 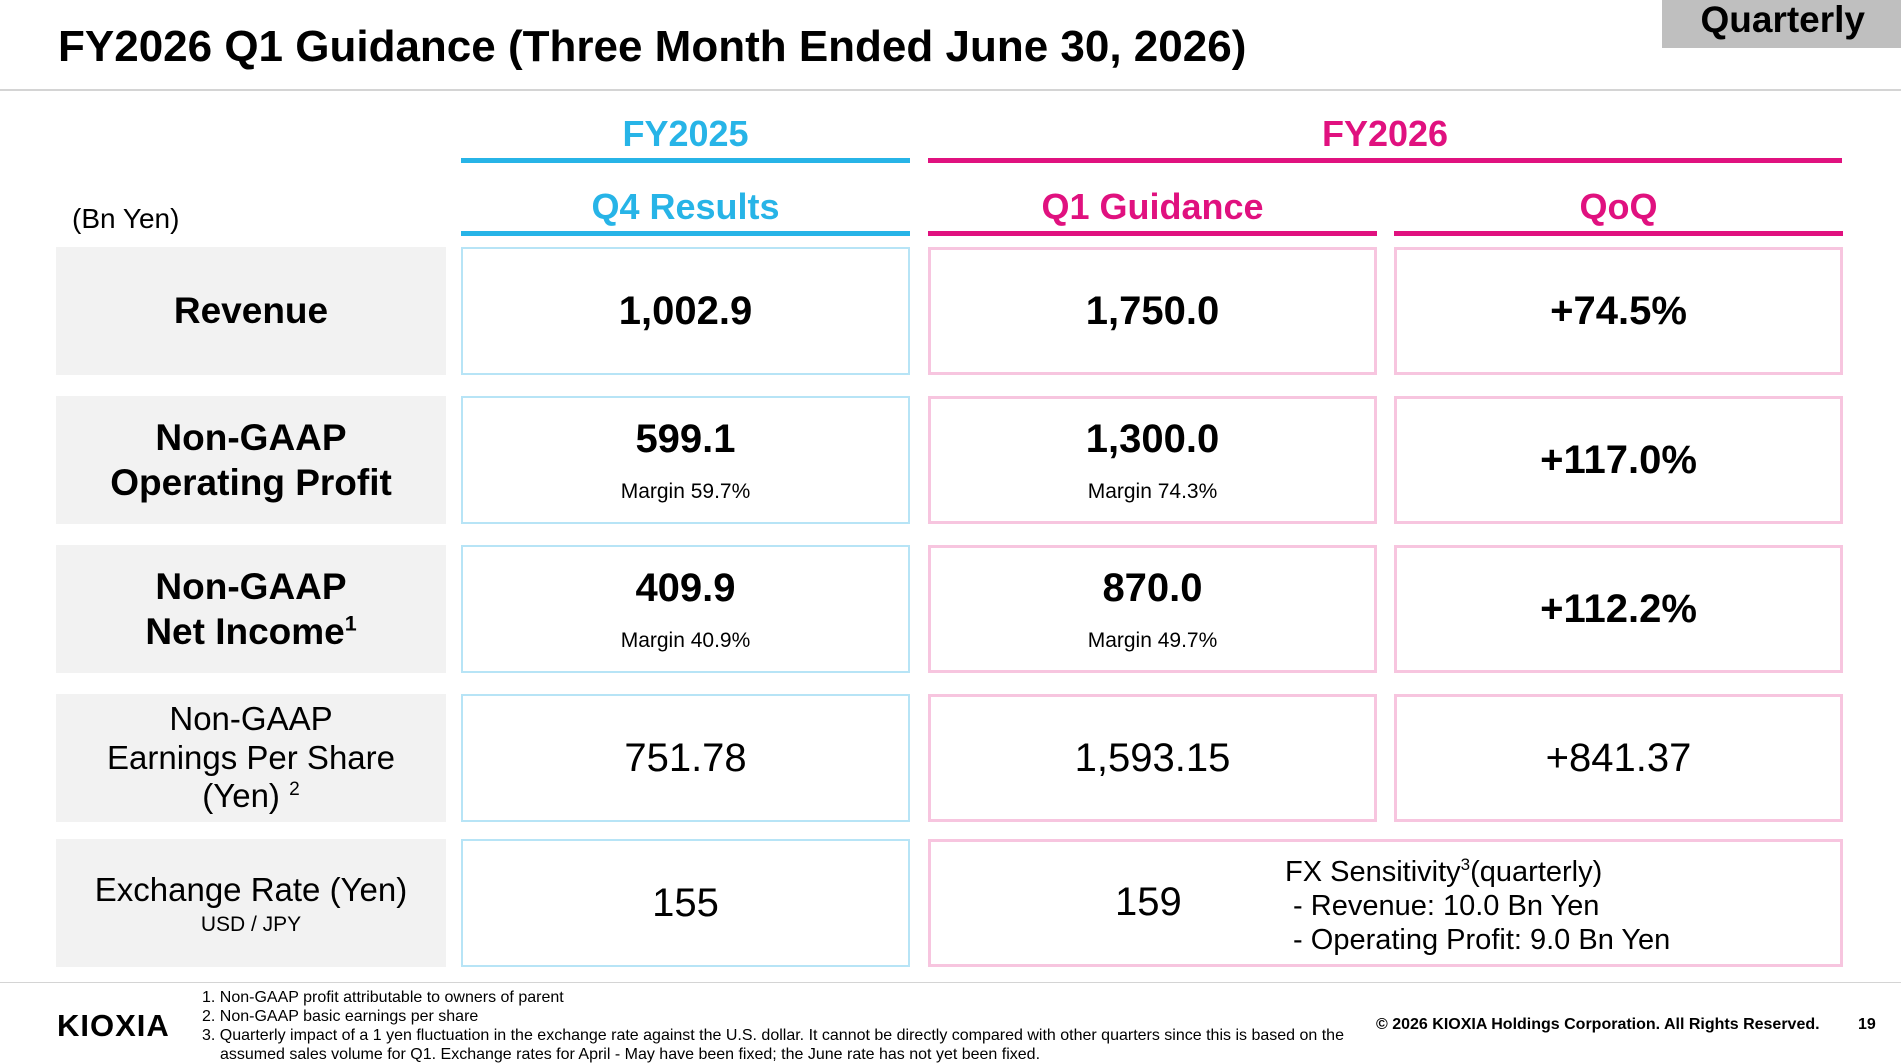 What do you see at coordinates (685, 133) in the screenshot?
I see `group-header-fy2025: FY2025` at bounding box center [685, 133].